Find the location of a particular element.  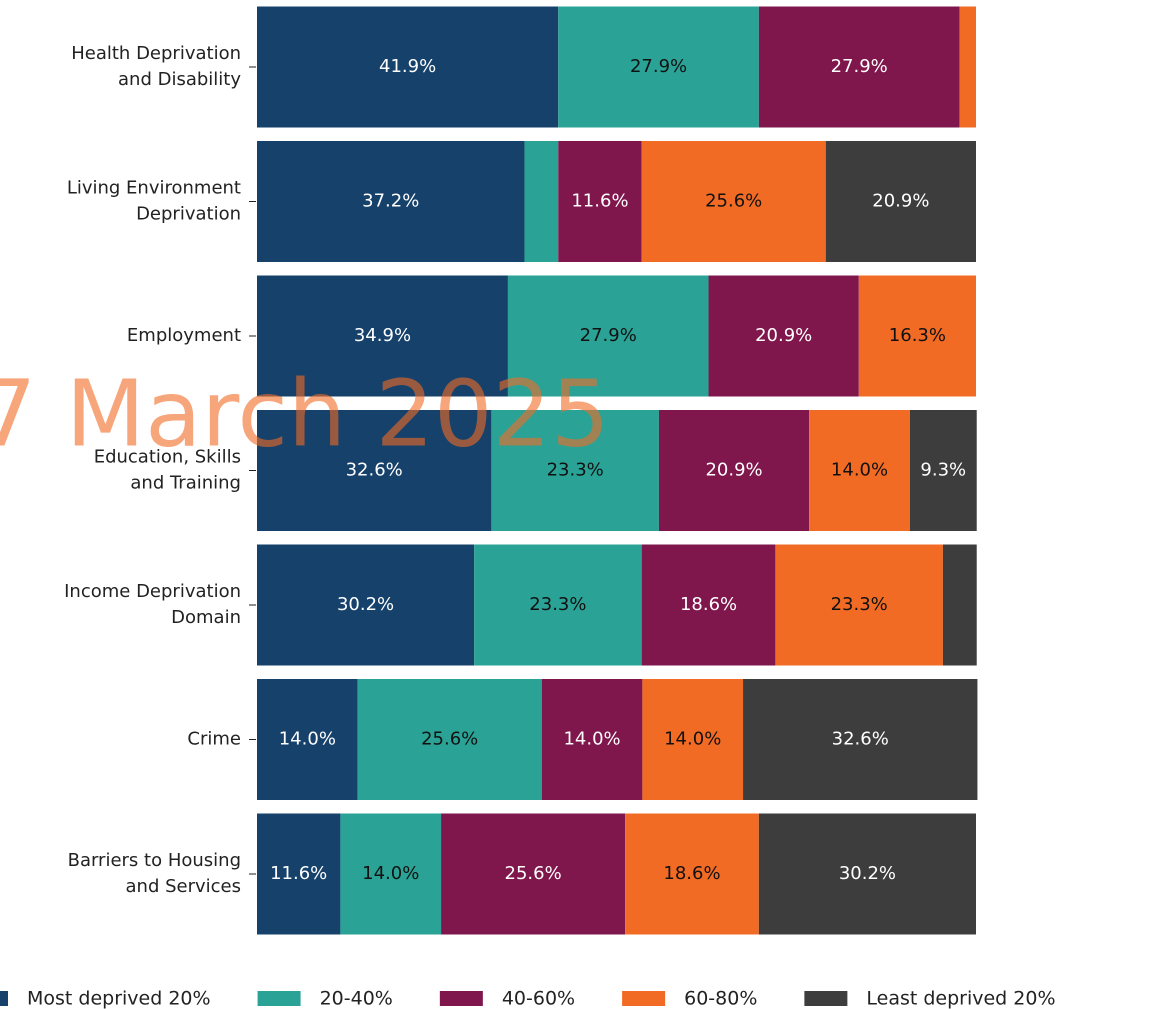

y-tick-label: Crime is located at coordinates (214, 739).